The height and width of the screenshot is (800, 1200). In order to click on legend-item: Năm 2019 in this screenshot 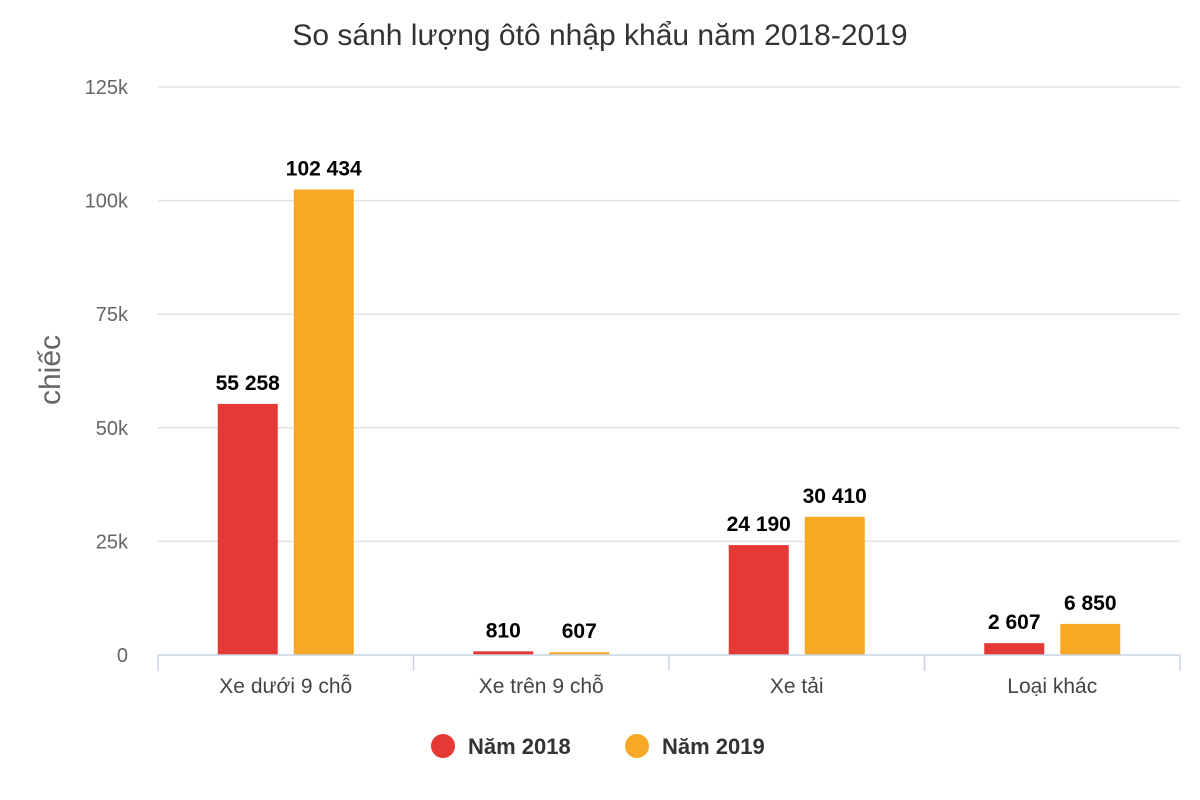, I will do `click(695, 746)`.